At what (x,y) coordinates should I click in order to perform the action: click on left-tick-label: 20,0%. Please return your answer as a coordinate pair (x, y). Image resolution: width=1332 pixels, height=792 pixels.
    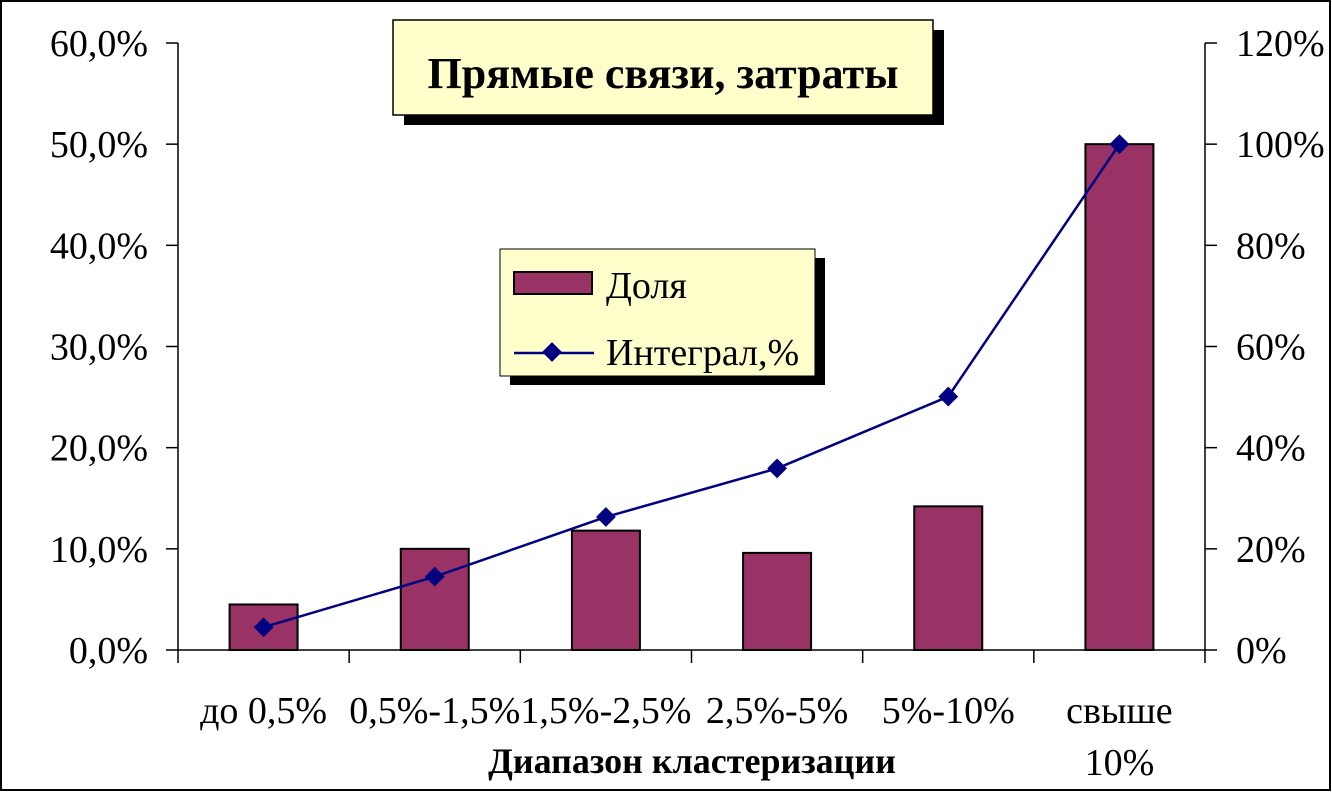
    Looking at the image, I should click on (99, 449).